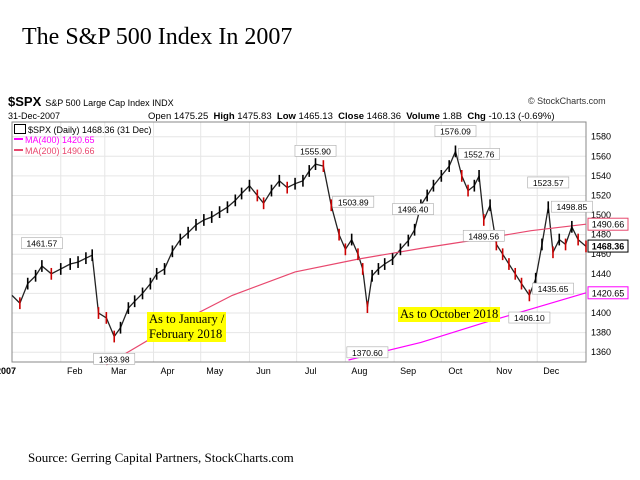 The image size is (640, 480). Describe the element at coordinates (168, 371) in the screenshot. I see `x-tick-label: Apr` at that location.